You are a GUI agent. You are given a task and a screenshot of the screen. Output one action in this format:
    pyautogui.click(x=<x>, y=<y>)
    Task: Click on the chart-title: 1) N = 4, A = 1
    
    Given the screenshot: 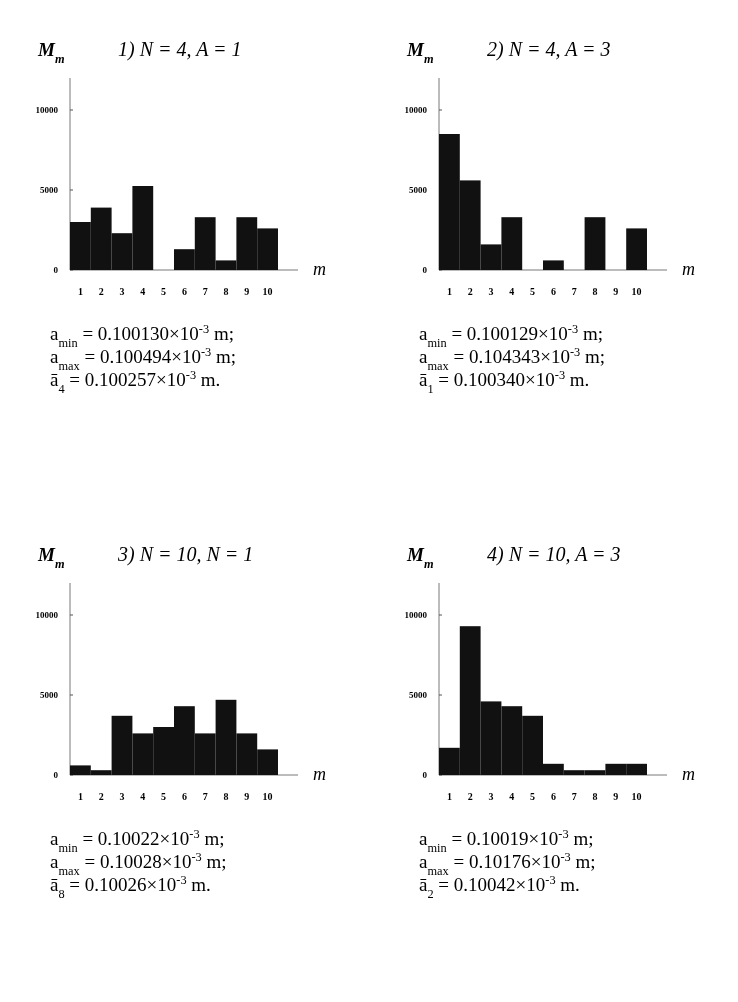 What is the action you would take?
    pyautogui.click(x=180, y=49)
    